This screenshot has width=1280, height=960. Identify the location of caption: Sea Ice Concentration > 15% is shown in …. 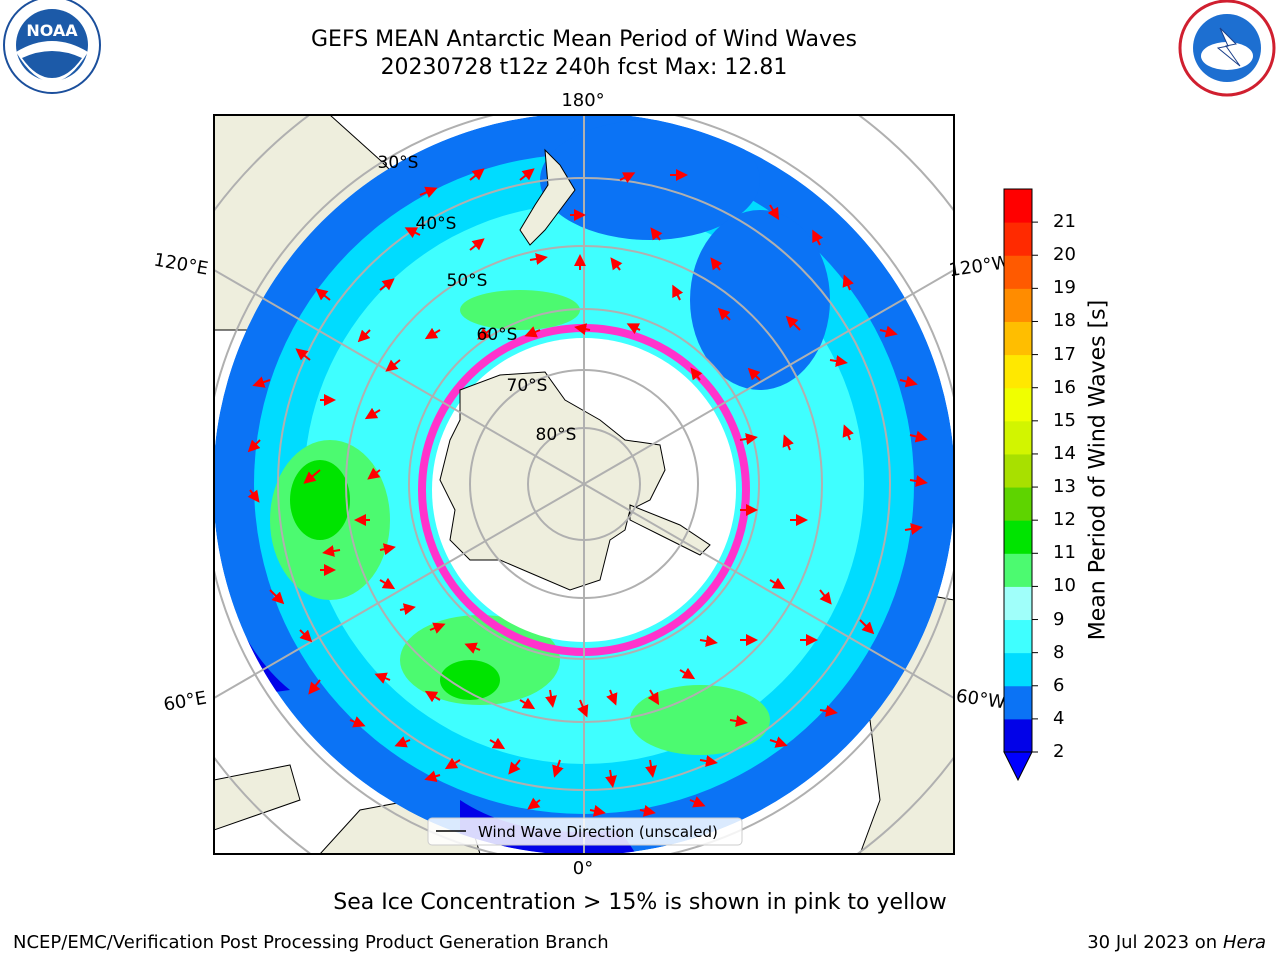
(640, 902).